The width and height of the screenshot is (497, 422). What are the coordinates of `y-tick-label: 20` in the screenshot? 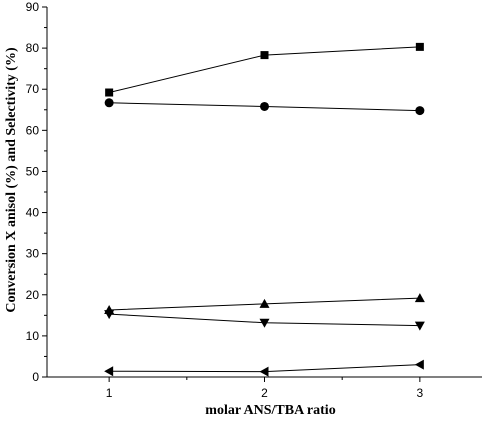 It's located at (33, 295).